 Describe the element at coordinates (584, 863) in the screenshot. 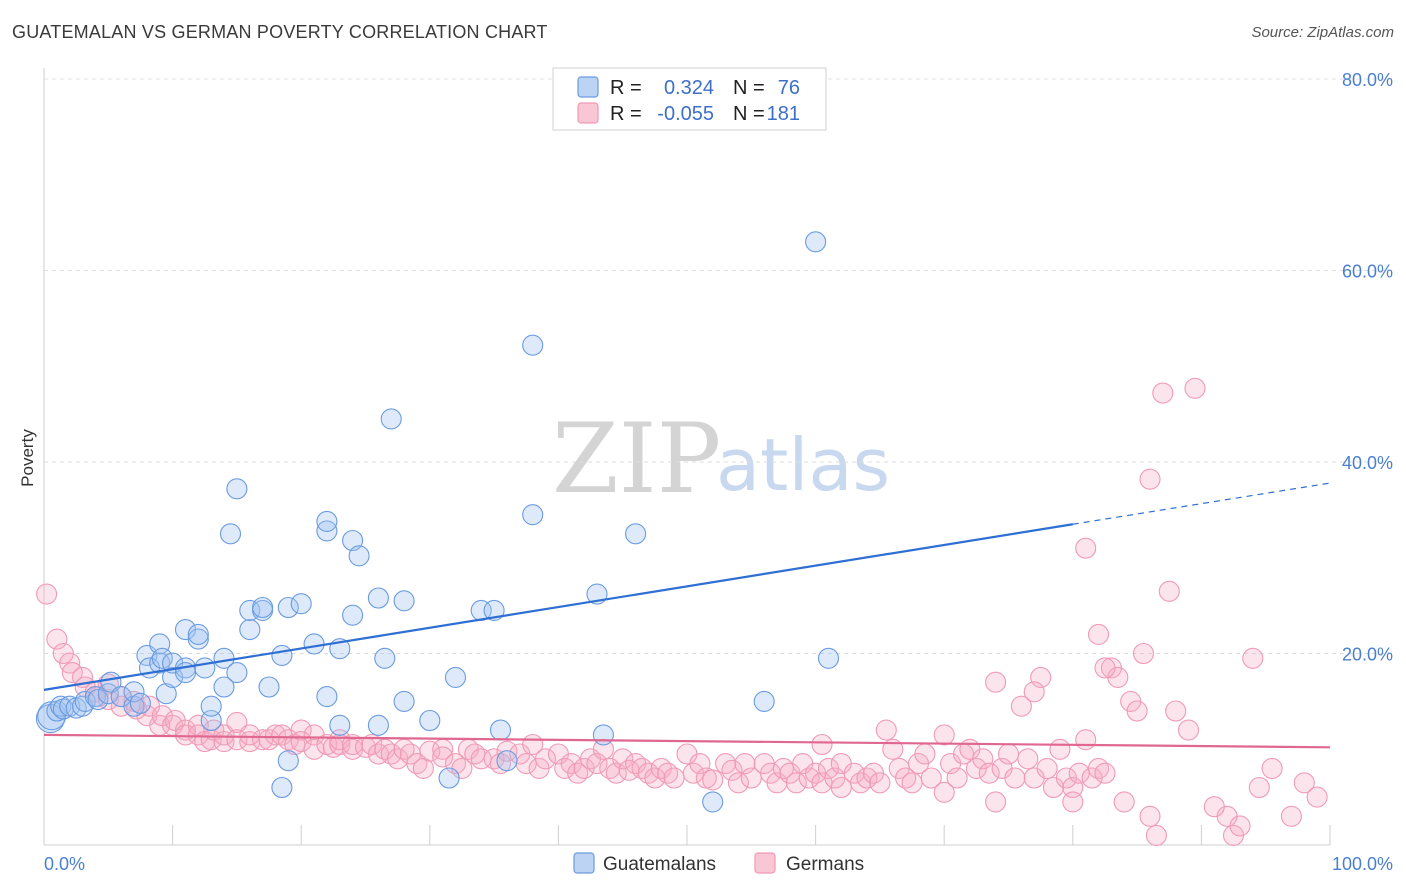

I see `series-legend-swatch-guatemalans` at that location.